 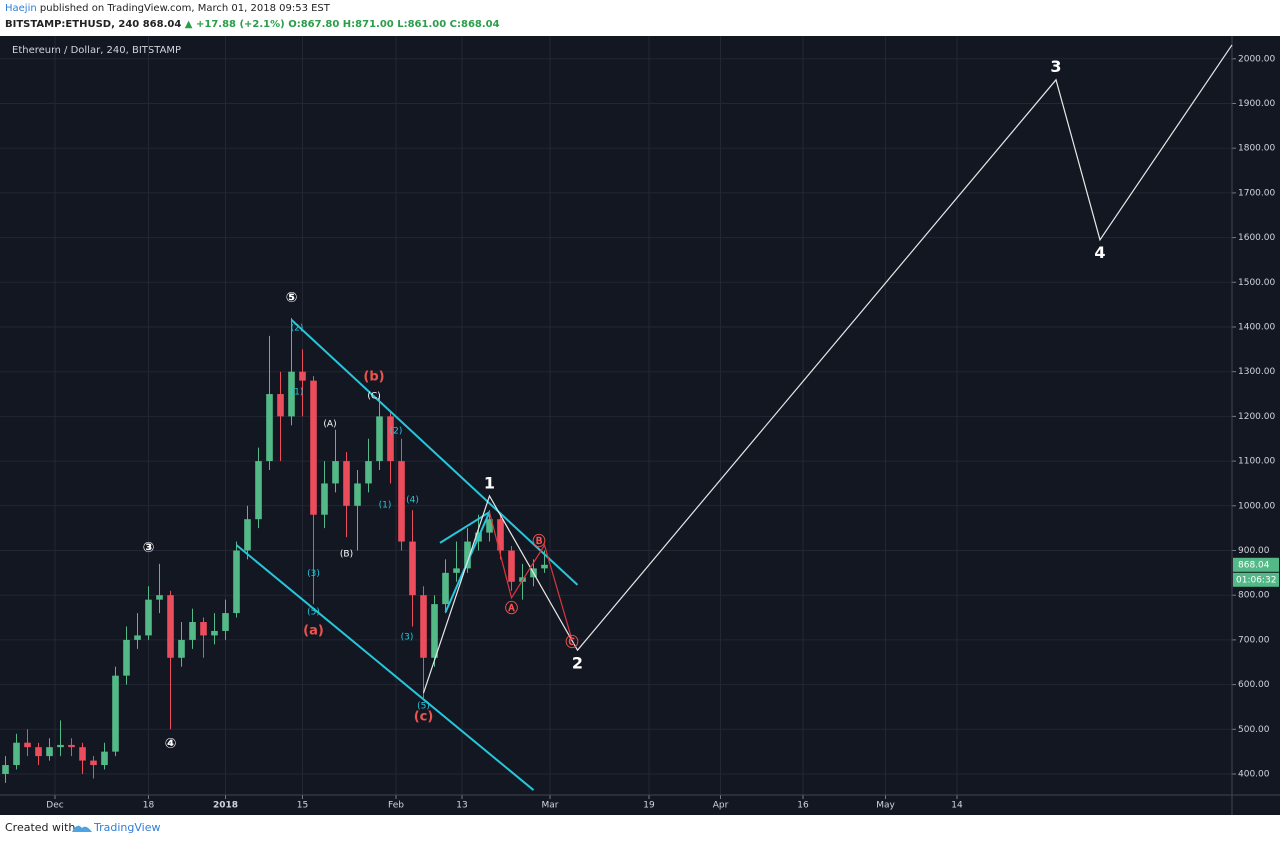 I want to click on wave-label: ⑤, so click(x=292, y=298).